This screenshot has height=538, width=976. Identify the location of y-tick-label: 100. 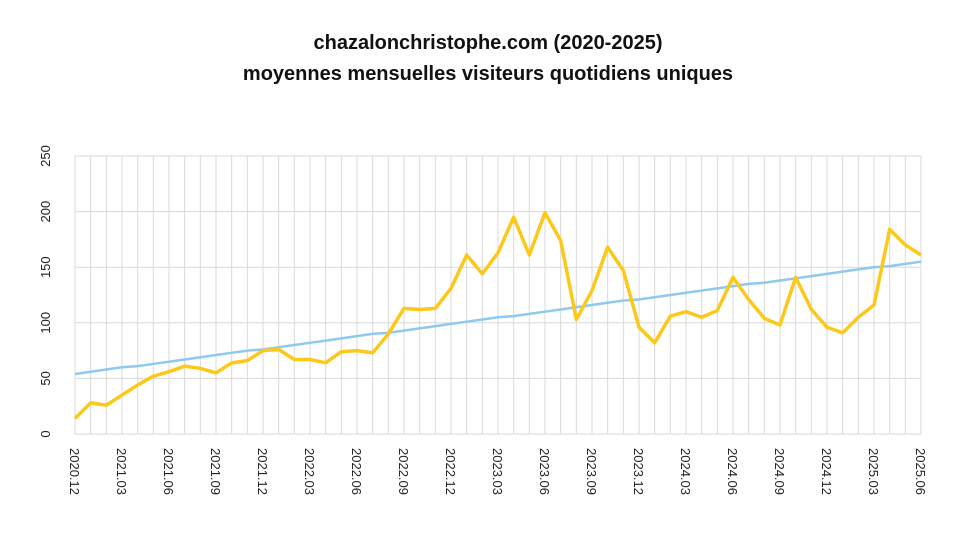
(45, 323).